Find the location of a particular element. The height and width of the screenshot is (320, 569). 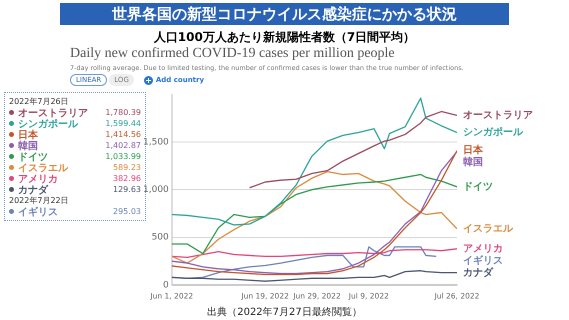

text: カナダ is located at coordinates (478, 272).